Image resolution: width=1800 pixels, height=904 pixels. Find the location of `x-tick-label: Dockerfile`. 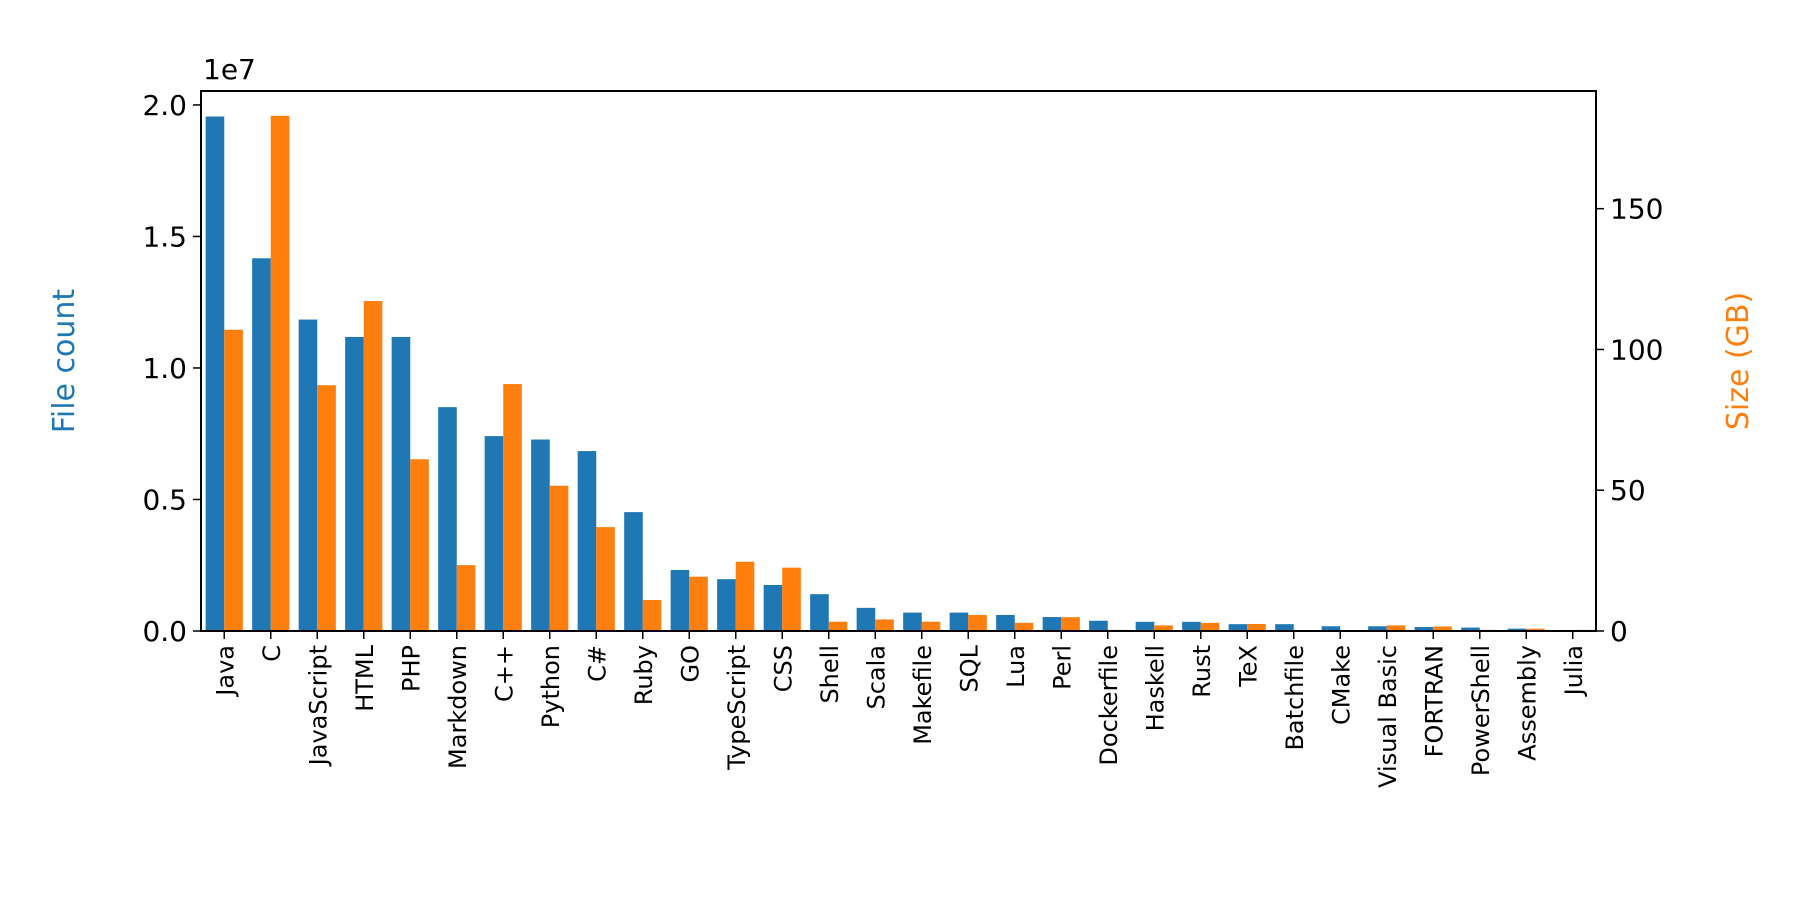

x-tick-label: Dockerfile is located at coordinates (1109, 705).